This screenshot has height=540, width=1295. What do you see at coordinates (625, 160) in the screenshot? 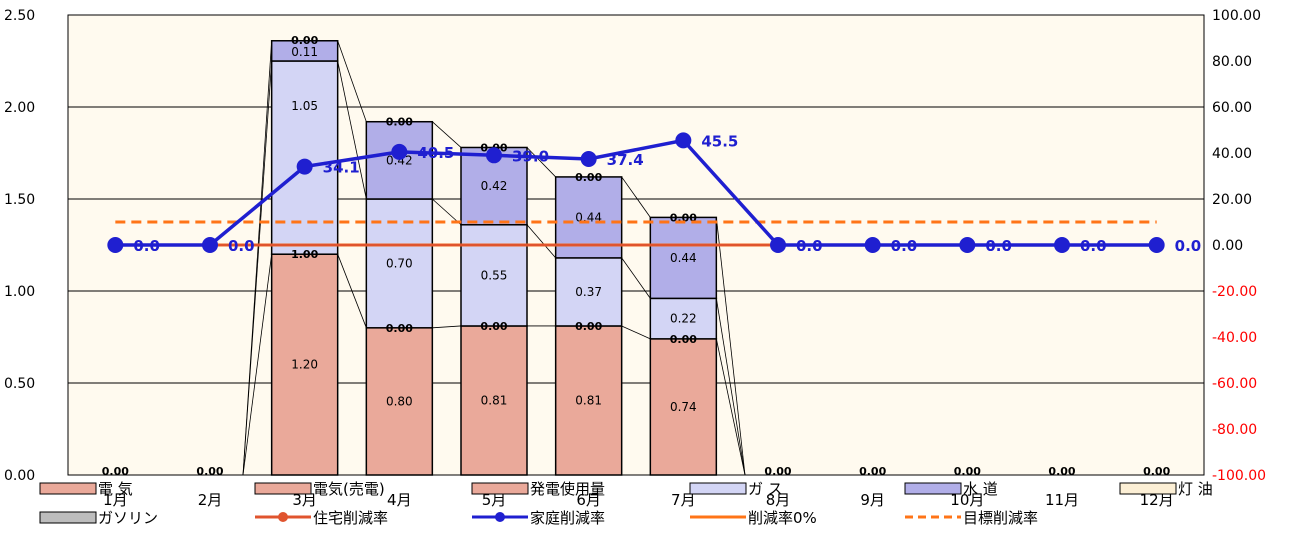
I see `family-rate-label: 37.4` at bounding box center [625, 160].